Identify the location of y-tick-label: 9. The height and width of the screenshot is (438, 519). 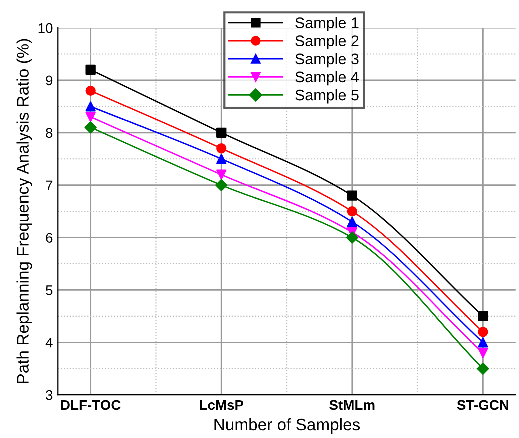
(49, 81).